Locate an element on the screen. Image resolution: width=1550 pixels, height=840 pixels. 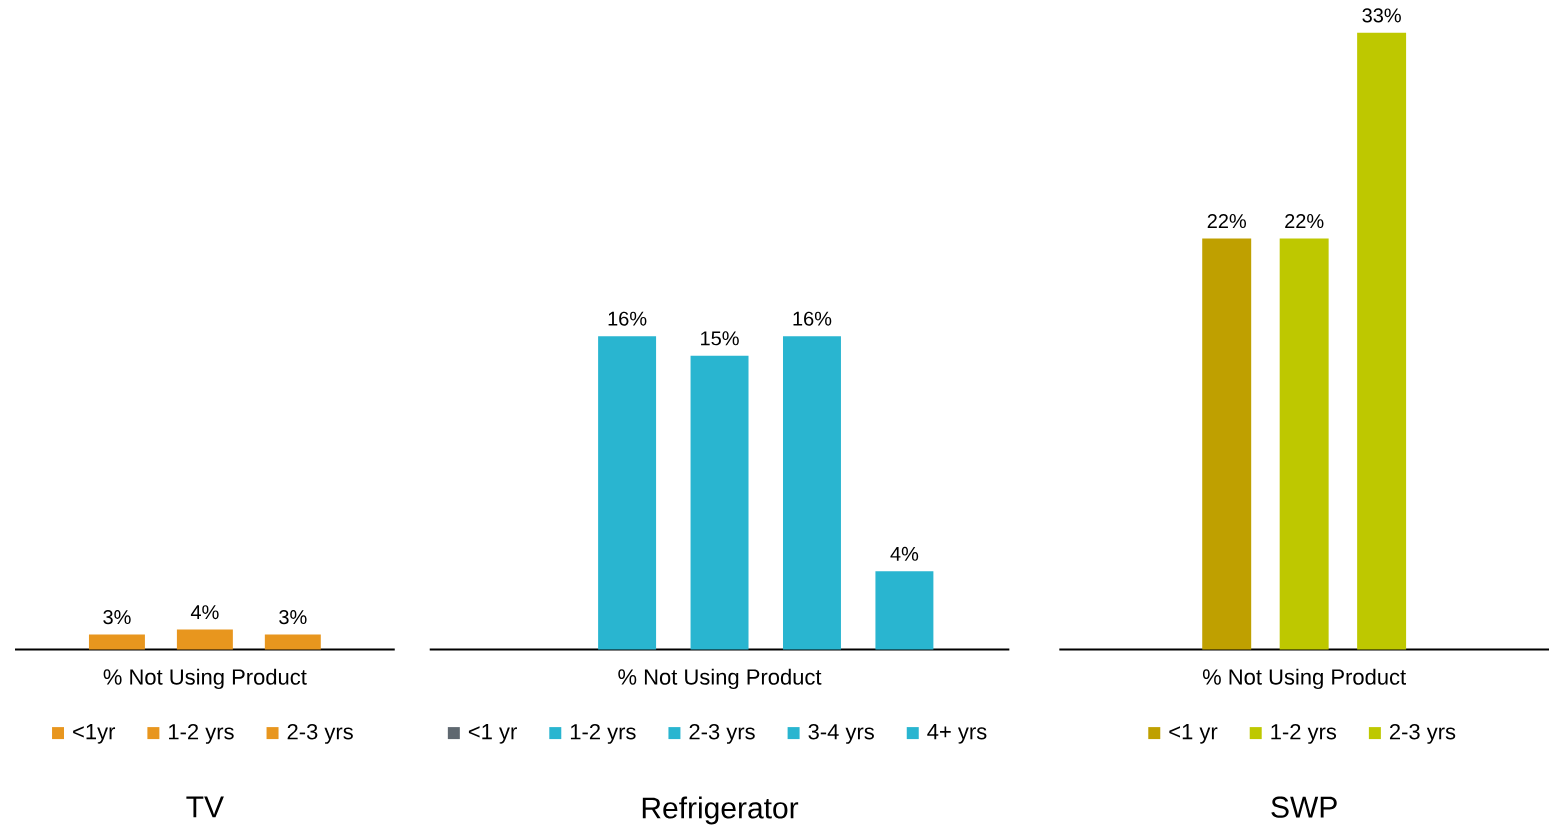
data-label: 15% is located at coordinates (720, 338).